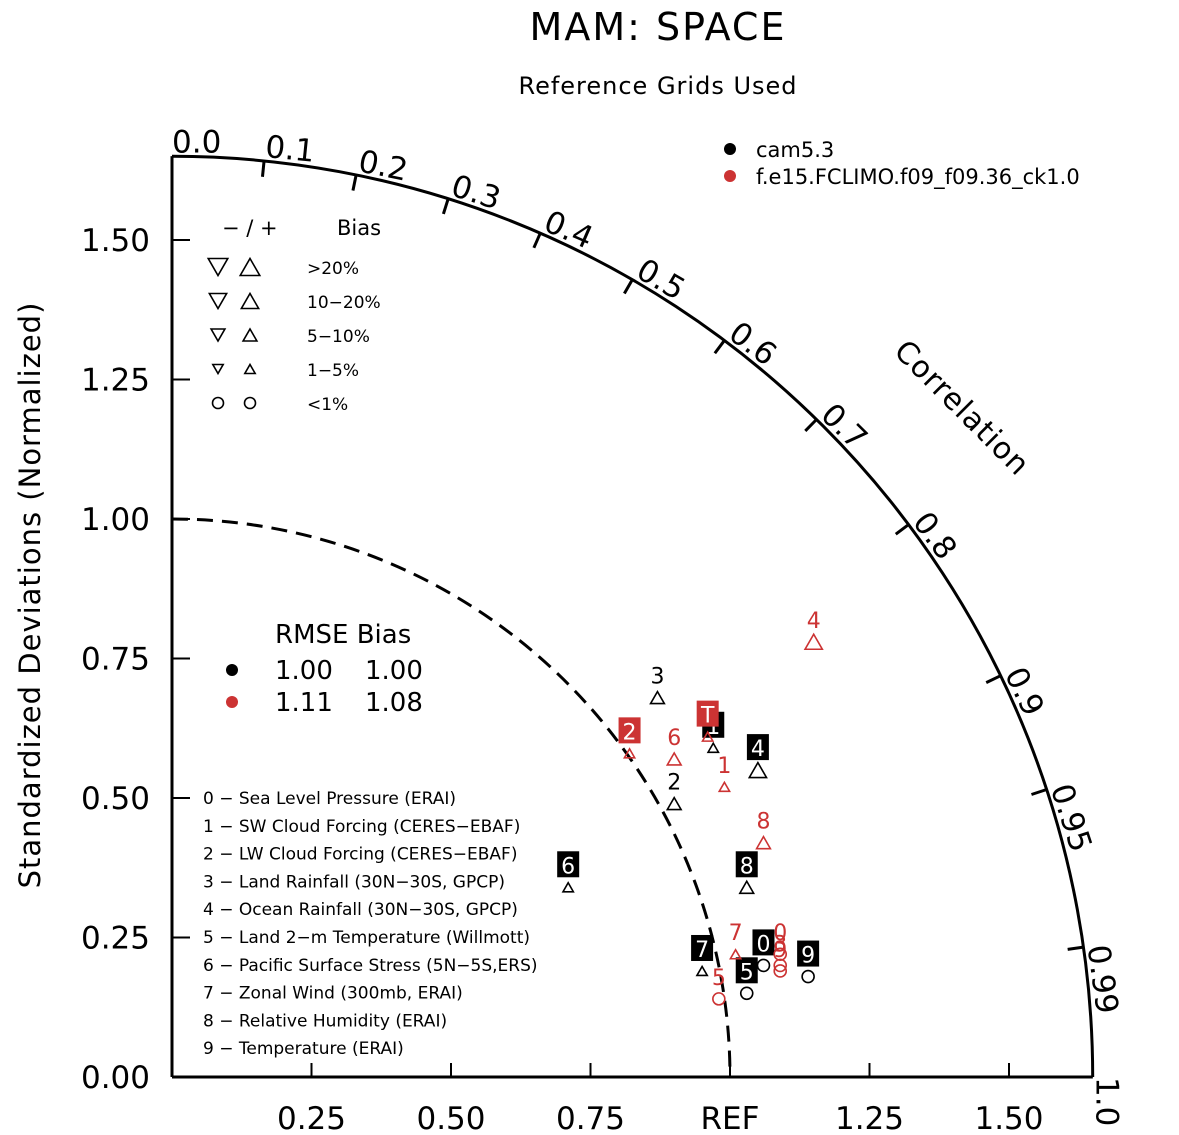  What do you see at coordinates (344, 303) in the screenshot?
I see `bias-legend-label: 10−20%` at bounding box center [344, 303].